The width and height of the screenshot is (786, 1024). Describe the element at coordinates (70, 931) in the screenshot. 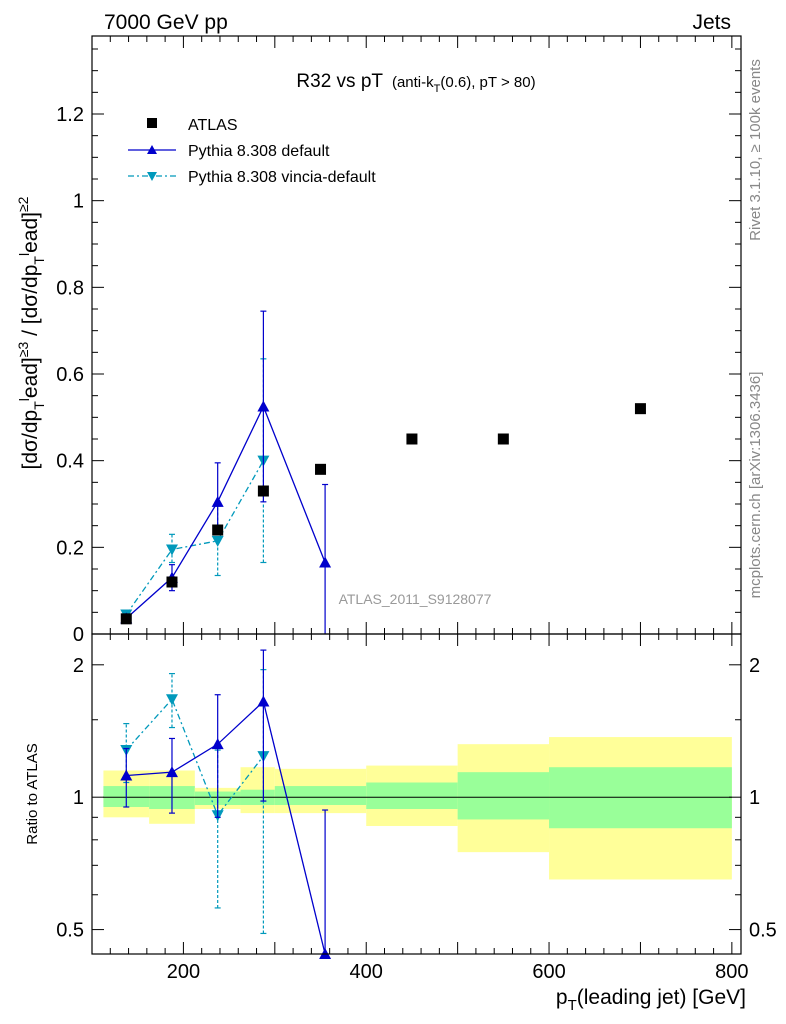

I see `ratio-ytick-label: 0.5` at that location.